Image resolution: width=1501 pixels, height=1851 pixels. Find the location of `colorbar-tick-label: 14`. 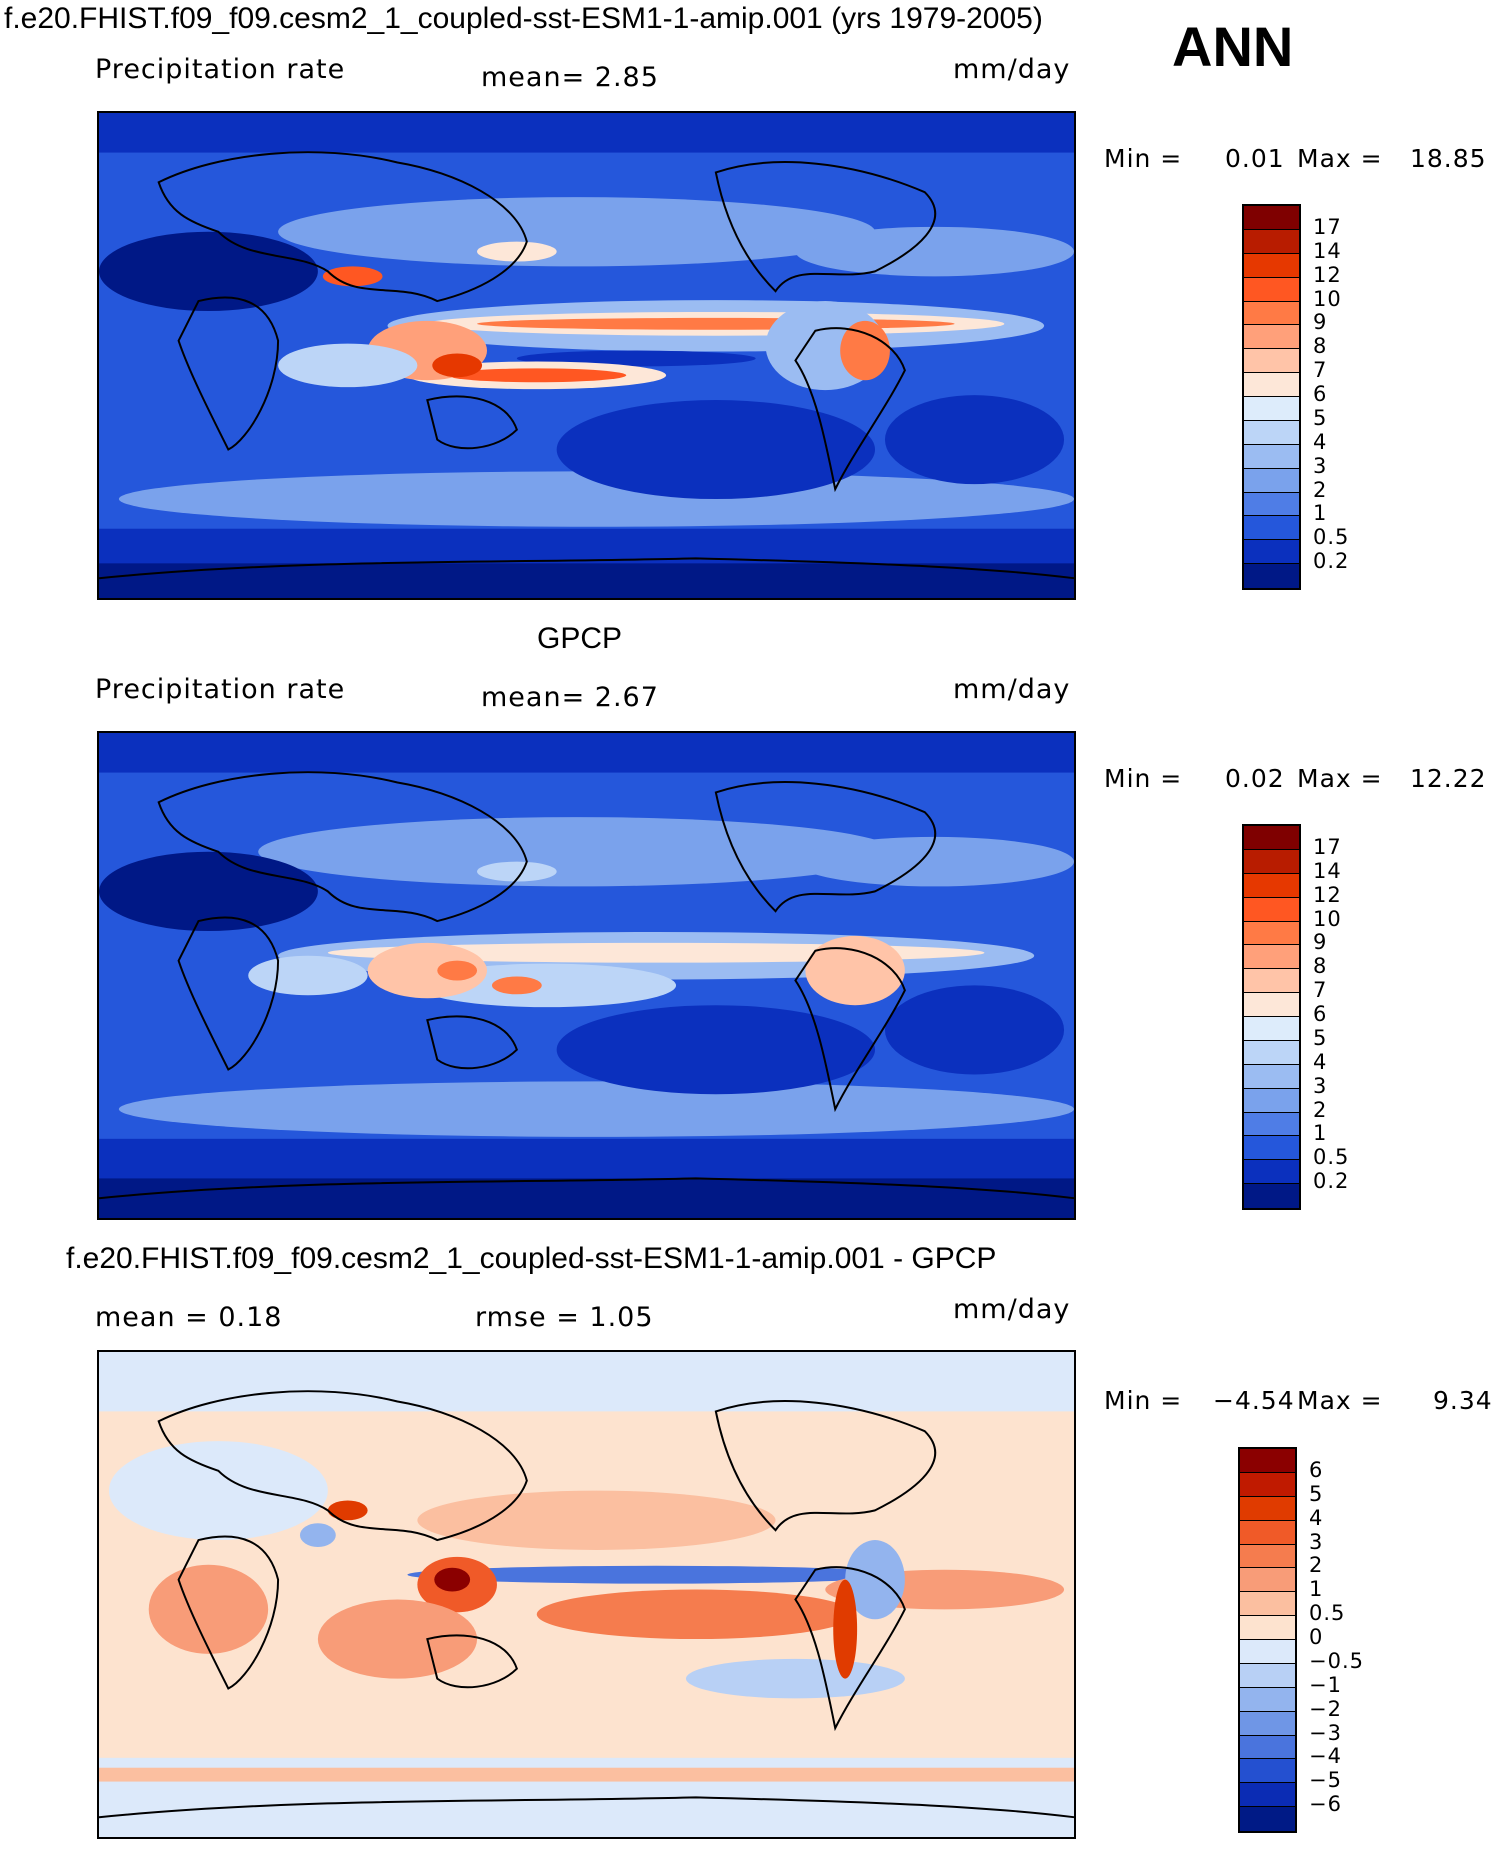

colorbar-tick-label: 14 is located at coordinates (1327, 870).